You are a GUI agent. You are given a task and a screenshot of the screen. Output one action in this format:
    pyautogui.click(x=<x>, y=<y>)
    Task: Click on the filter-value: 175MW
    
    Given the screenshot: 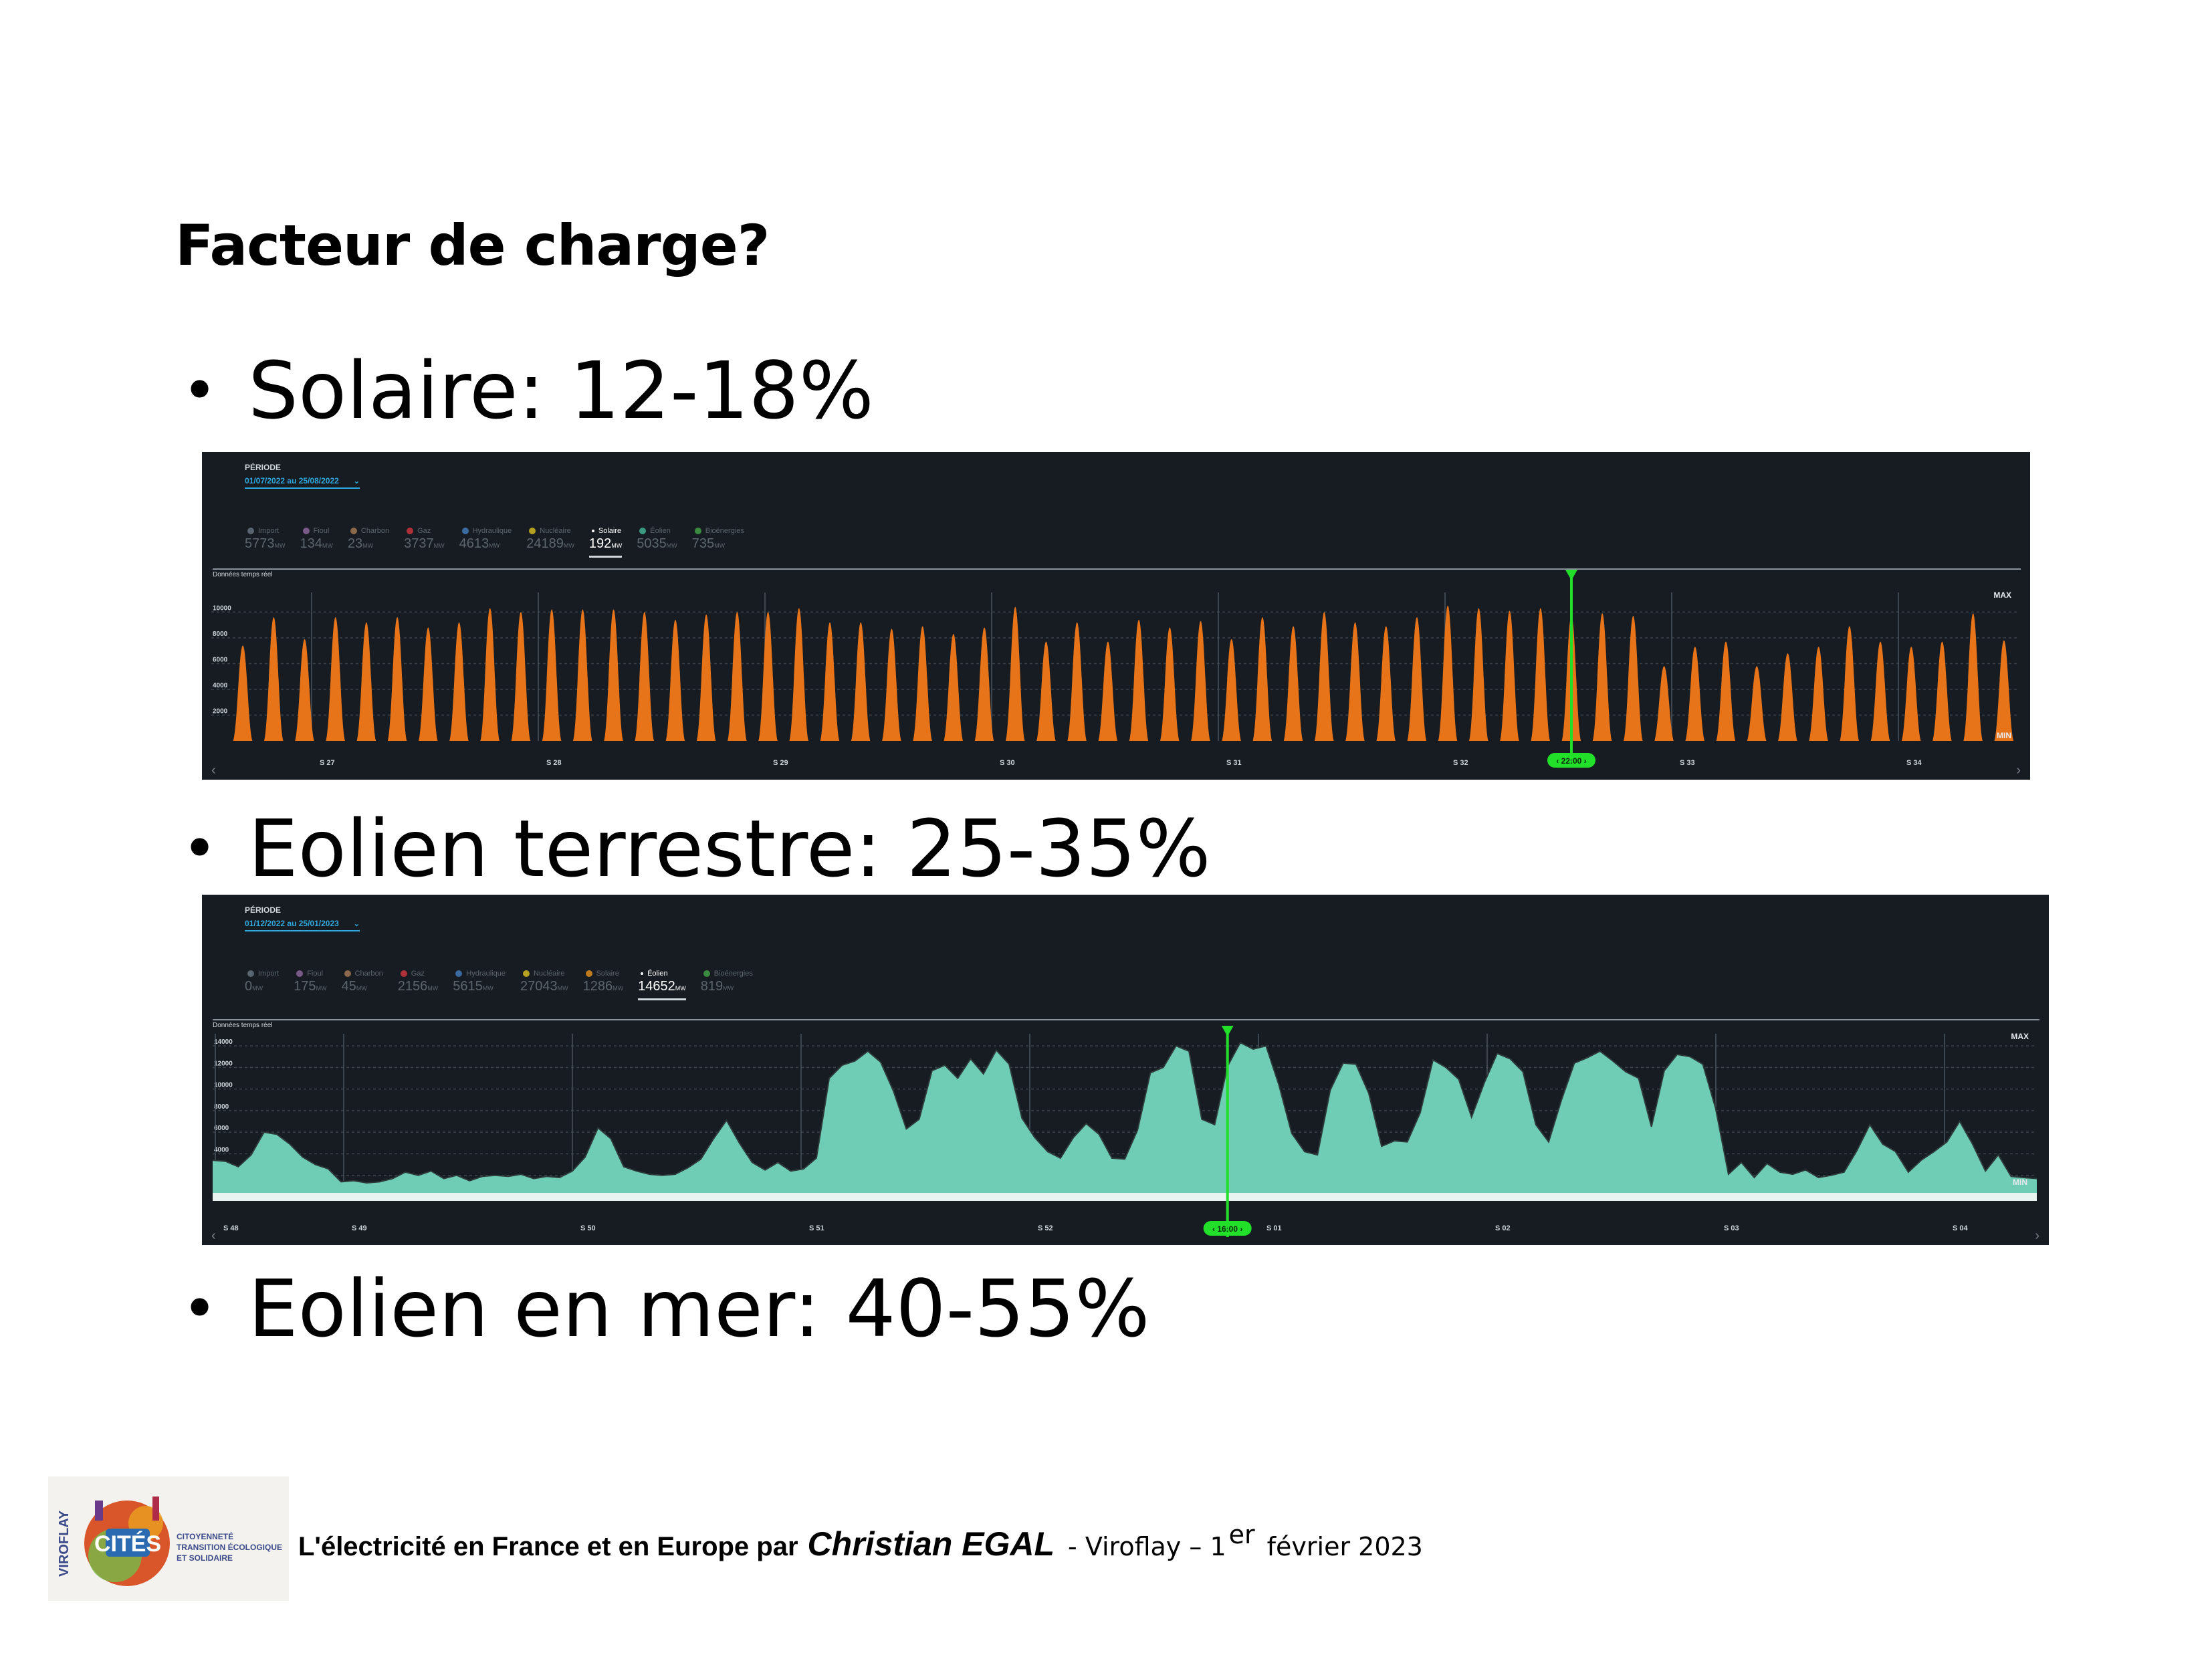 What is the action you would take?
    pyautogui.click(x=310, y=986)
    